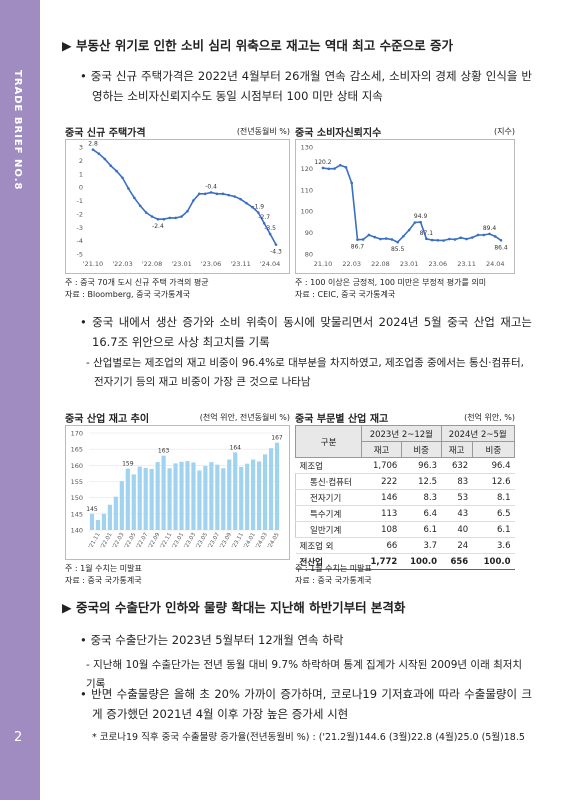  I want to click on y-tick-label: 120, so click(307, 169).